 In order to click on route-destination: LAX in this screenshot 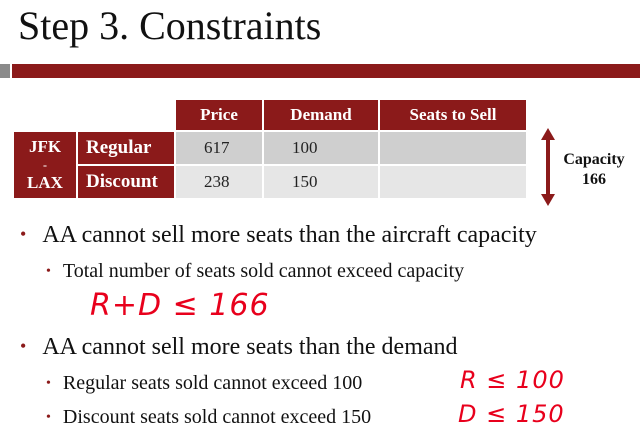, I will do `click(45, 182)`.